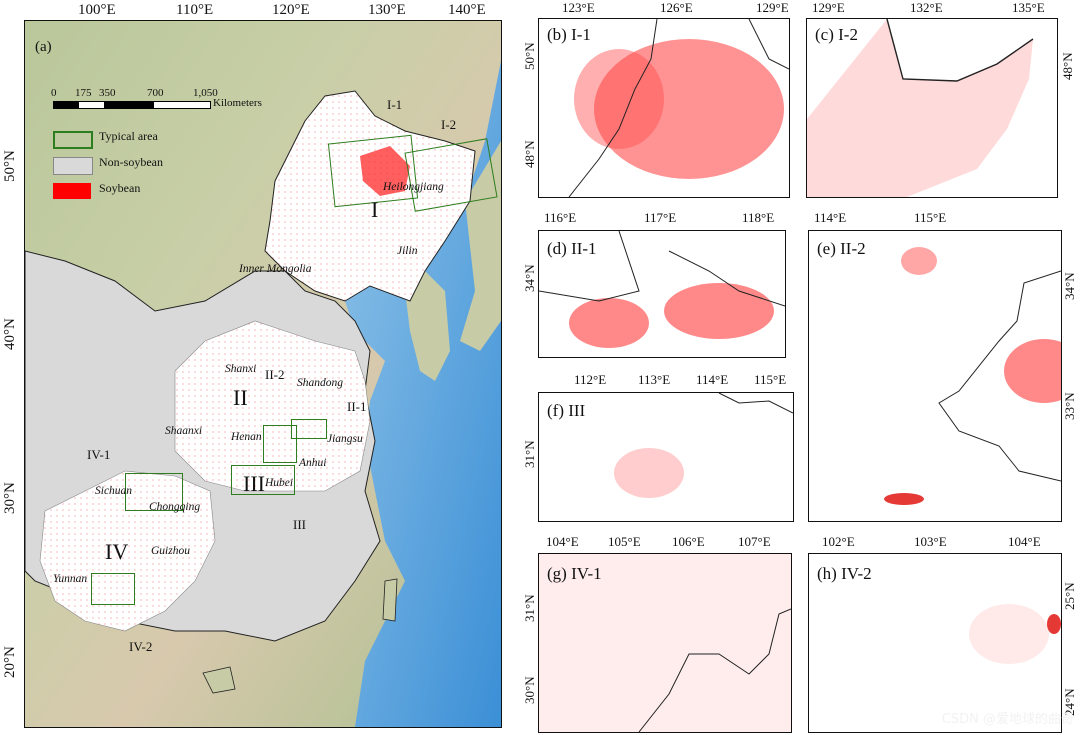 The height and width of the screenshot is (735, 1080). What do you see at coordinates (219, 680) in the screenshot?
I see `hainan-island` at bounding box center [219, 680].